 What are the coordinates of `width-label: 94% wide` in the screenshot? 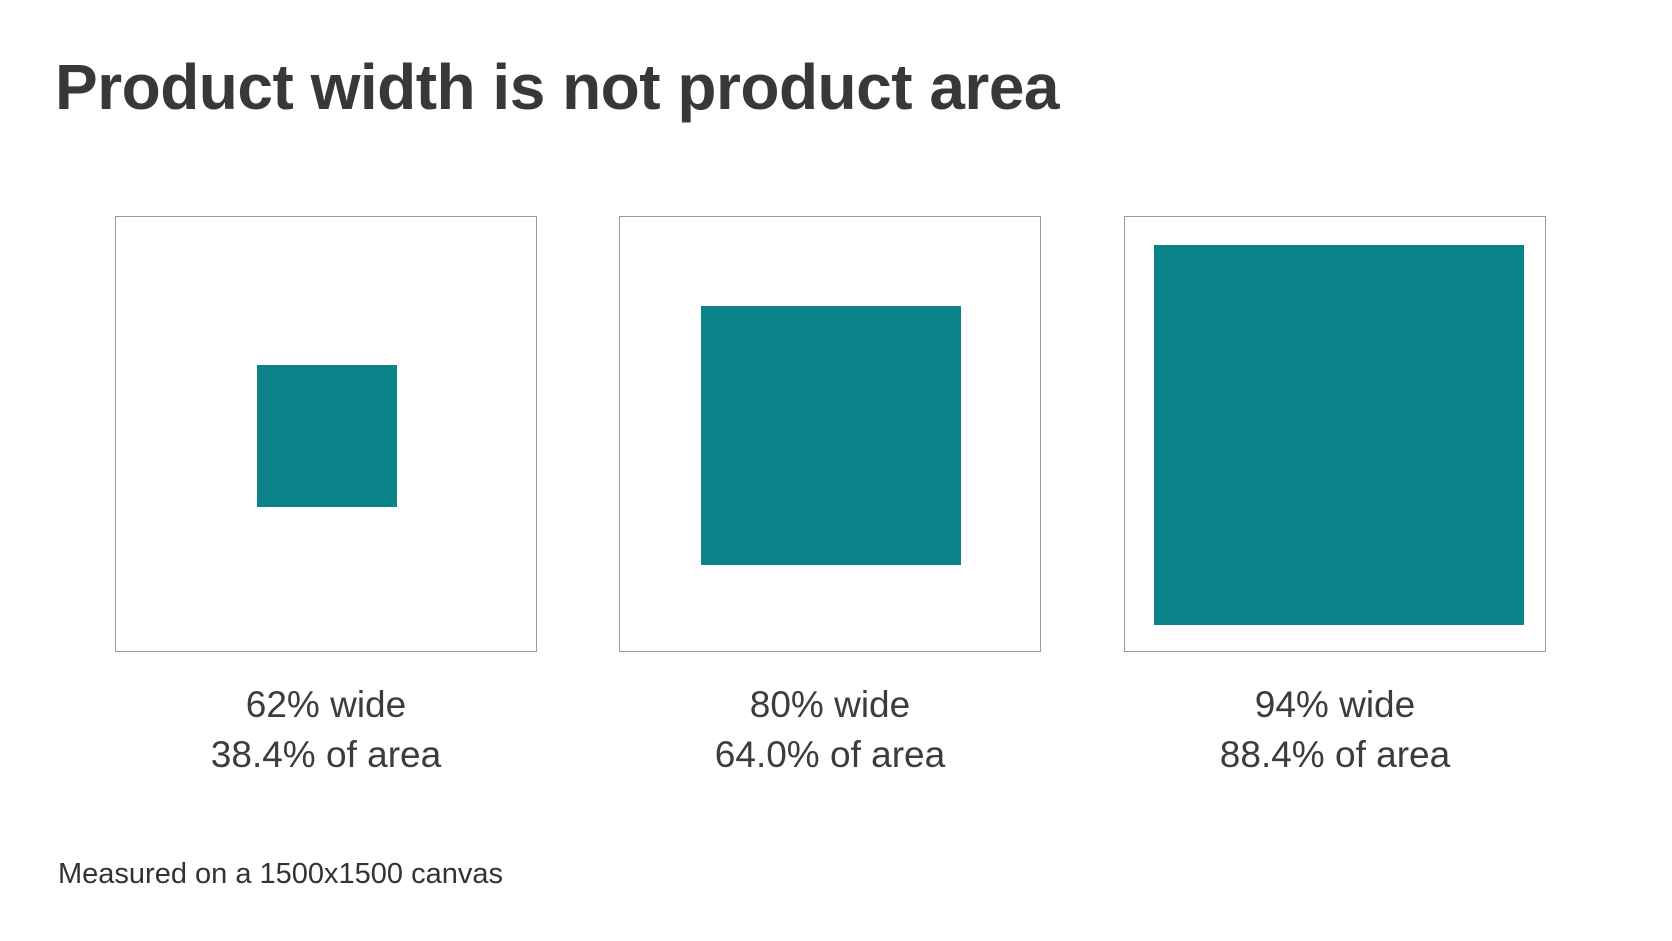 It's located at (1335, 704).